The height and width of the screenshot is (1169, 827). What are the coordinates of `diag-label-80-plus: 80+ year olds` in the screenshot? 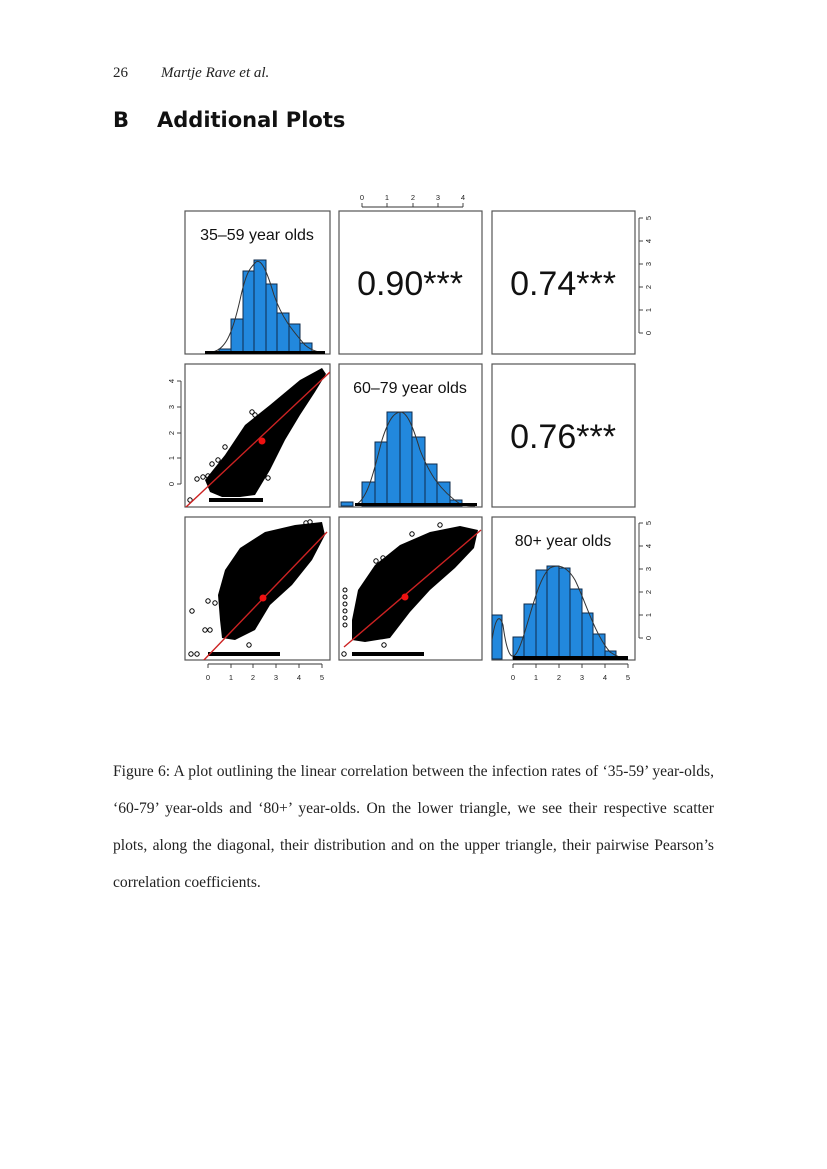 It's located at (563, 541).